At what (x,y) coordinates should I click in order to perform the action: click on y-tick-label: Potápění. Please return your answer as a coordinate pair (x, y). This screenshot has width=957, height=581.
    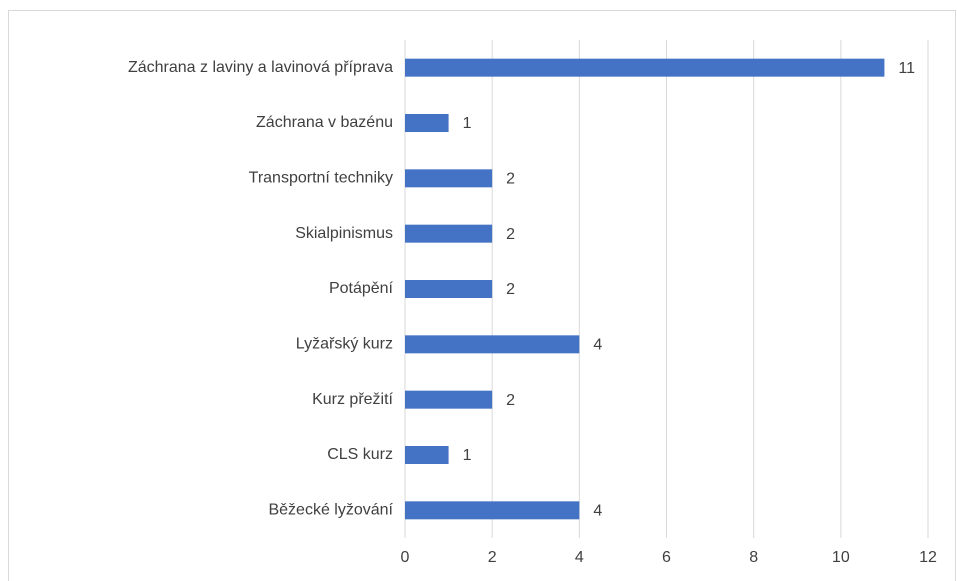
    Looking at the image, I should click on (361, 288).